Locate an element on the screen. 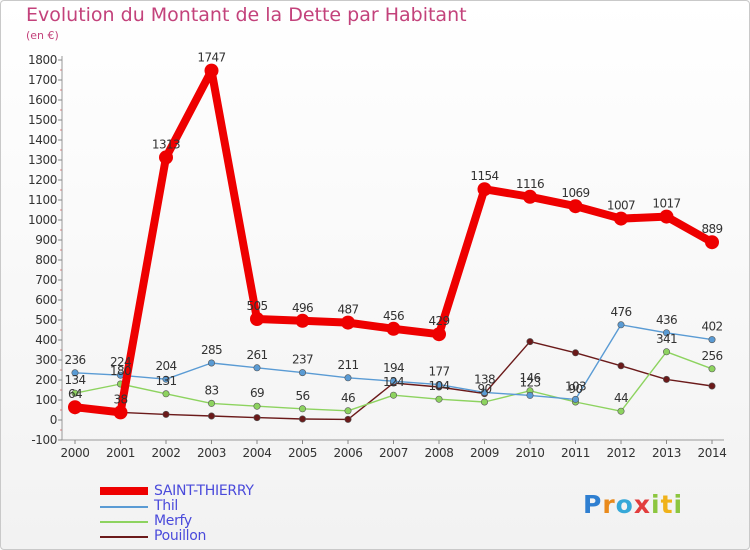 The height and width of the screenshot is (550, 750). data-label-thil: 285 is located at coordinates (211, 350).